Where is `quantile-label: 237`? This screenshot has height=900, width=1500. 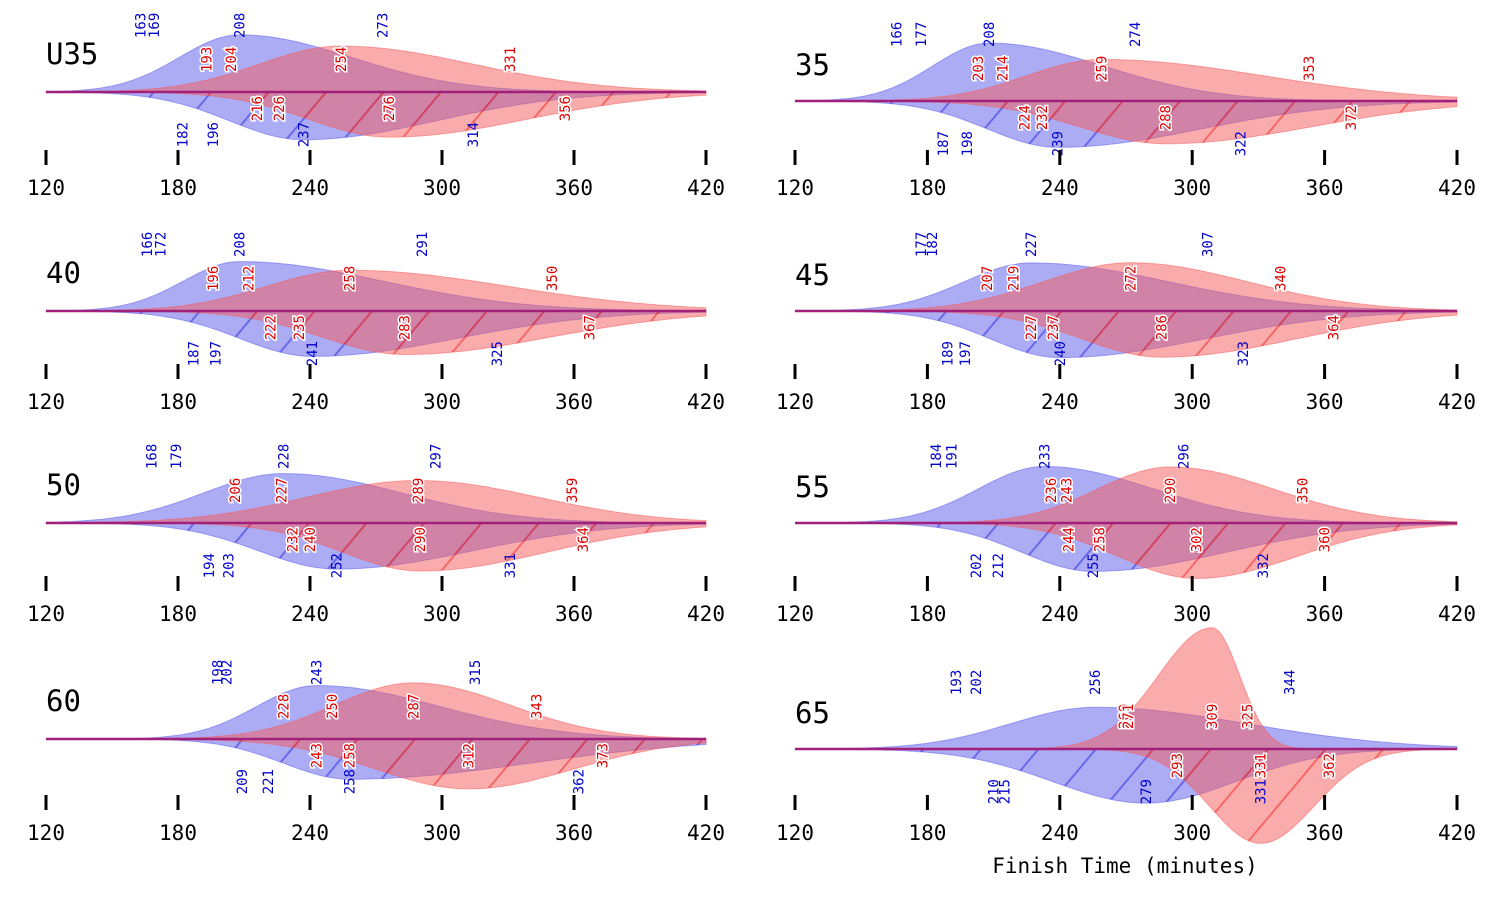
quantile-label: 237 is located at coordinates (1054, 327).